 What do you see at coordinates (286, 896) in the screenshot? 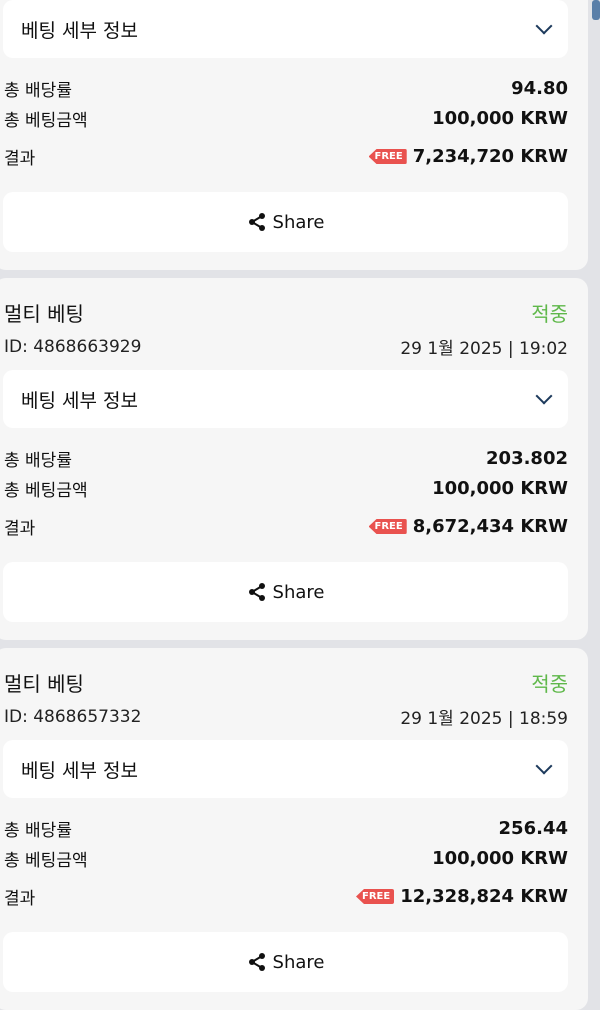
I see `result-row: 결과 FREE 12,328,824 KRW` at bounding box center [286, 896].